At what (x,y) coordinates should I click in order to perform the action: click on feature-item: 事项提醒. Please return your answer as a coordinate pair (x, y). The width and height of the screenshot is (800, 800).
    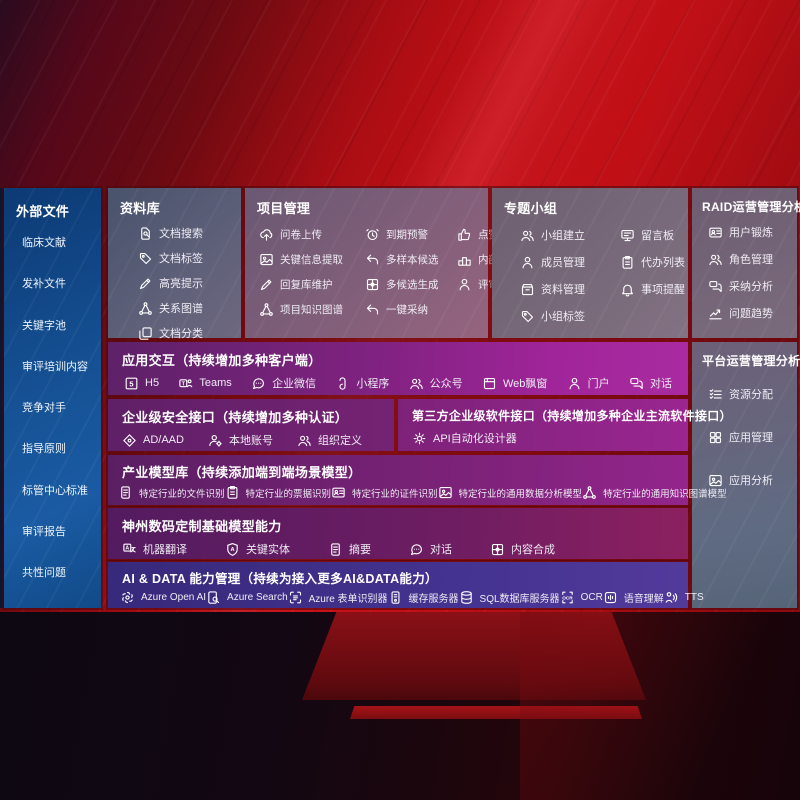
    Looking at the image, I should click on (654, 289).